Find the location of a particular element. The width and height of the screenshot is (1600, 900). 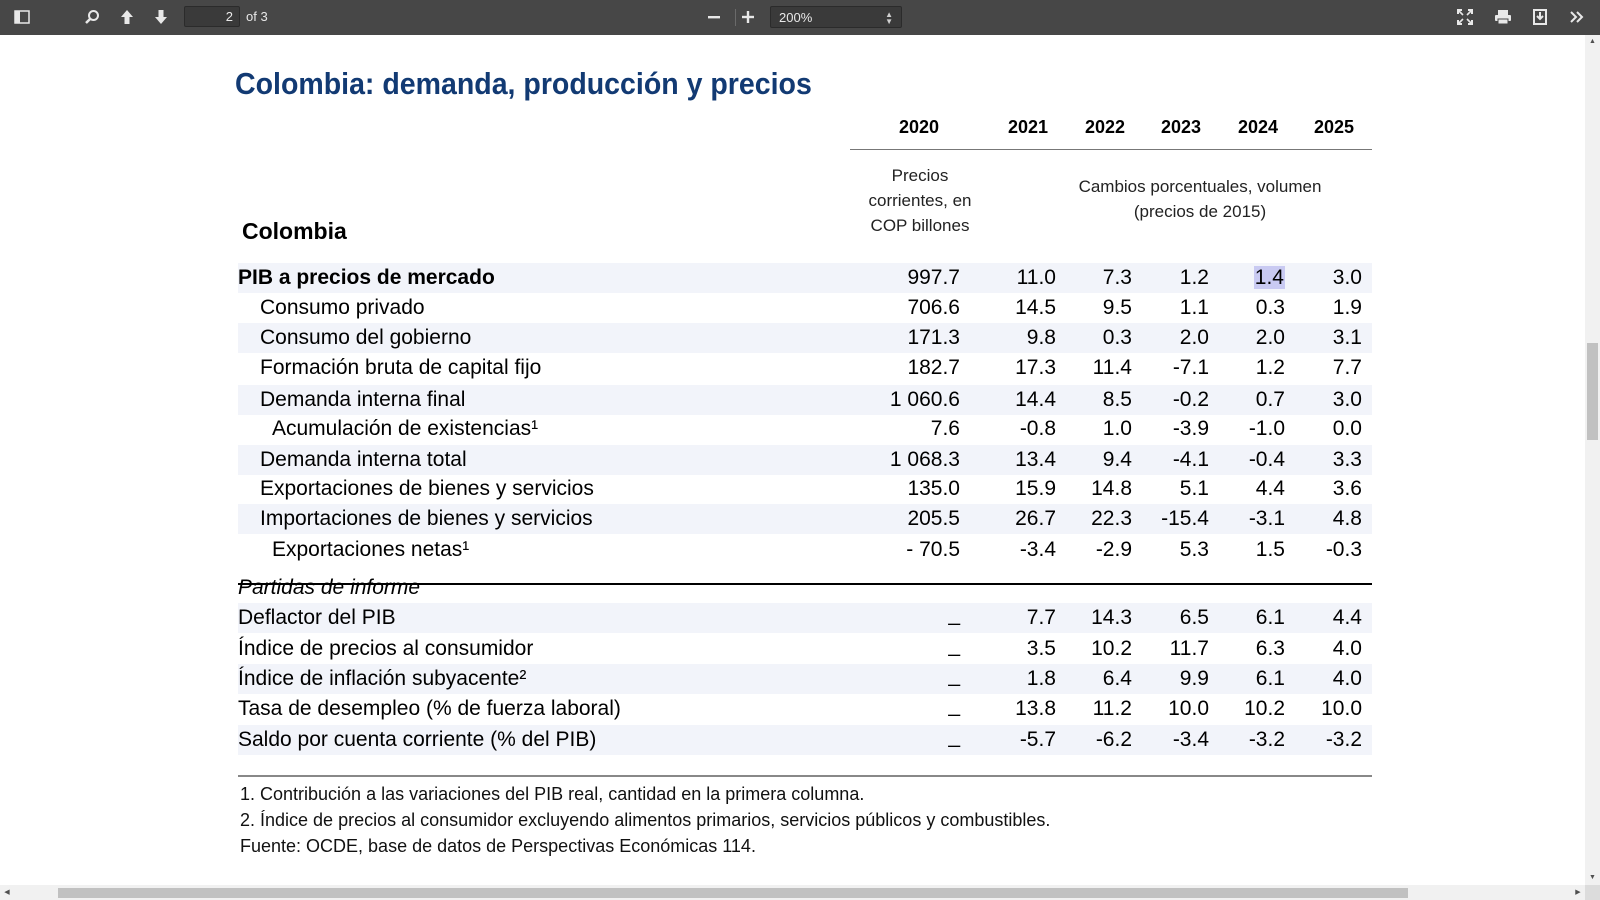

row-label: Deflactor del PIB is located at coordinates (317, 617).